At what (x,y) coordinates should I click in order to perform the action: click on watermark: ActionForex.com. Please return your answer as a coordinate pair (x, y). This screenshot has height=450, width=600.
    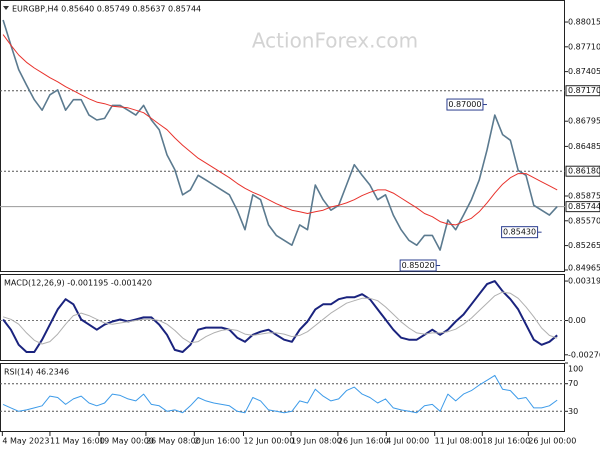
    Looking at the image, I should click on (335, 41).